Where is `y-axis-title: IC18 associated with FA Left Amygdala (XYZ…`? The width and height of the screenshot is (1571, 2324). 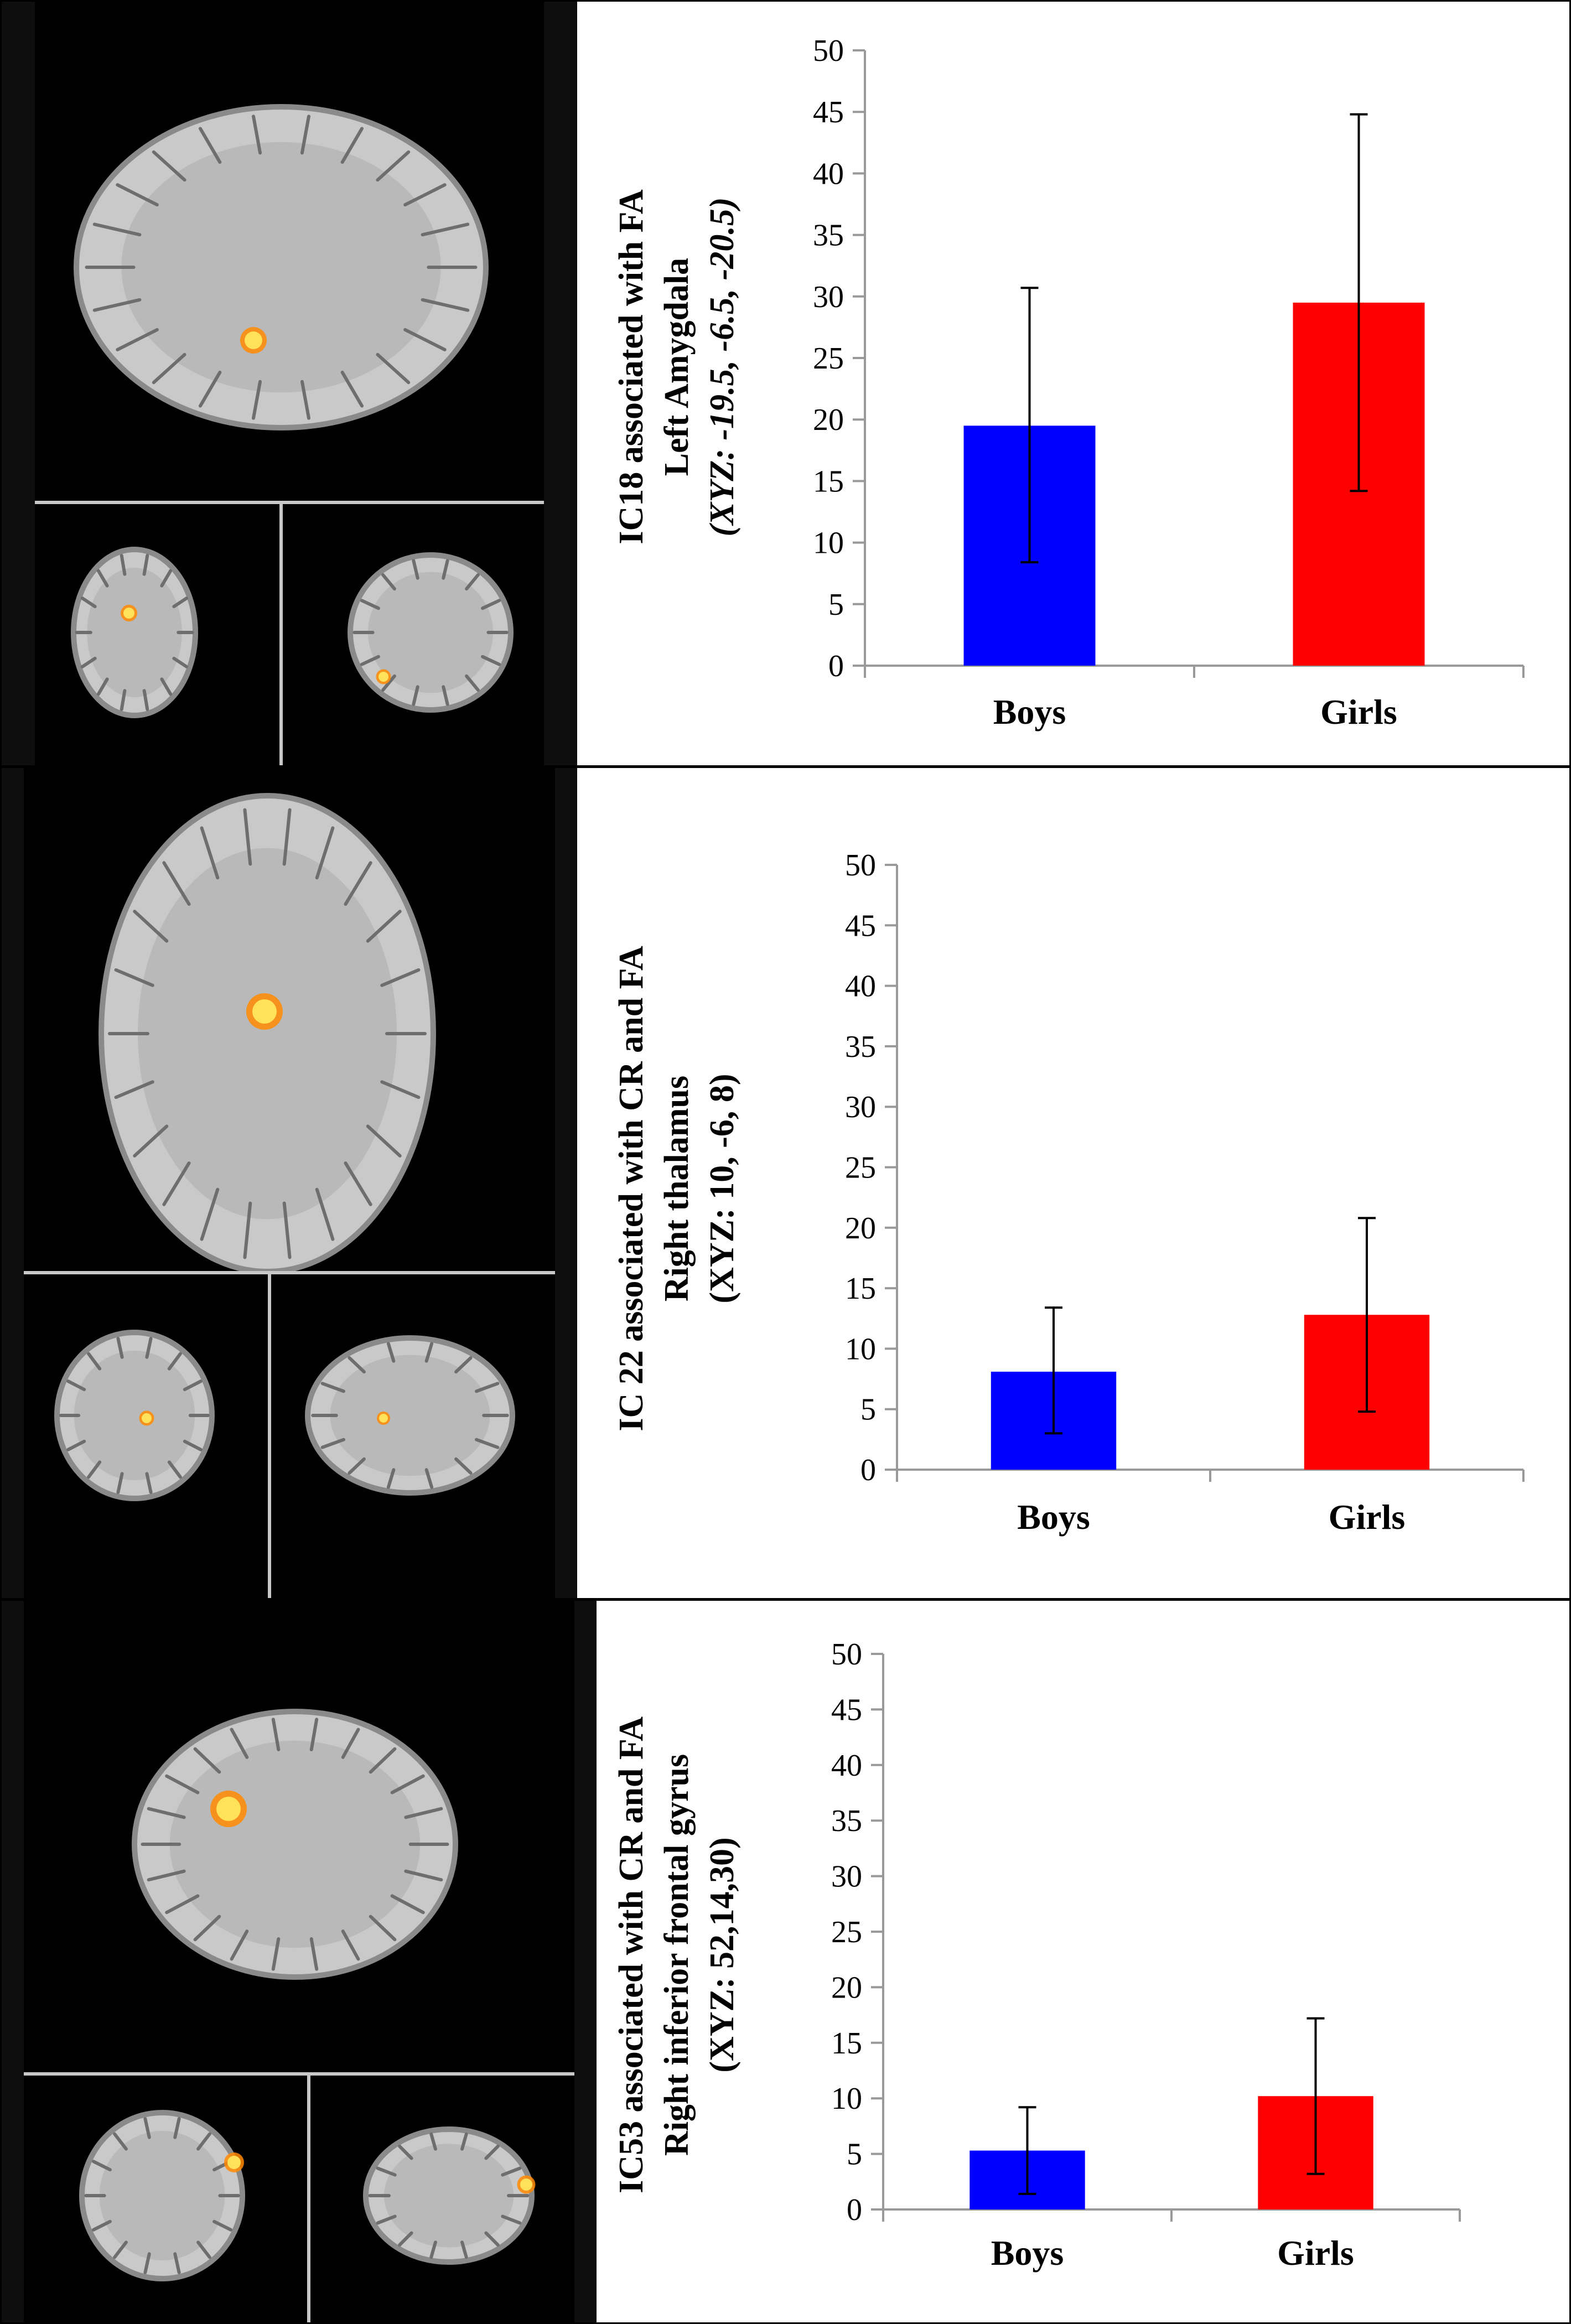
y-axis-title: IC18 associated with FA Left Amygdala (XYZ… is located at coordinates (677, 367).